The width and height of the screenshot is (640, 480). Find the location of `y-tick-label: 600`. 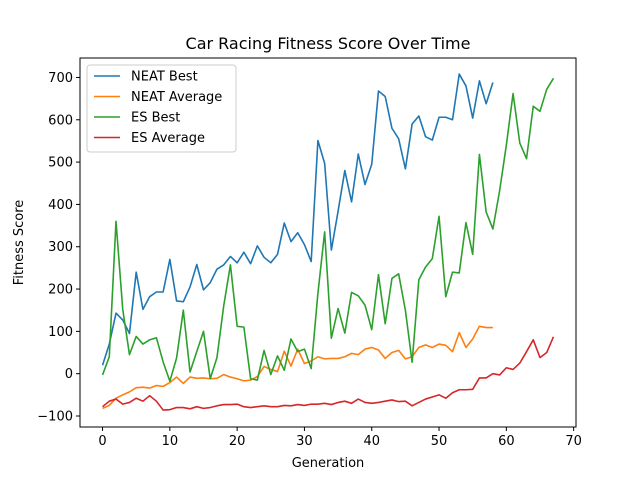

y-tick-label: 600 is located at coordinates (60, 120).